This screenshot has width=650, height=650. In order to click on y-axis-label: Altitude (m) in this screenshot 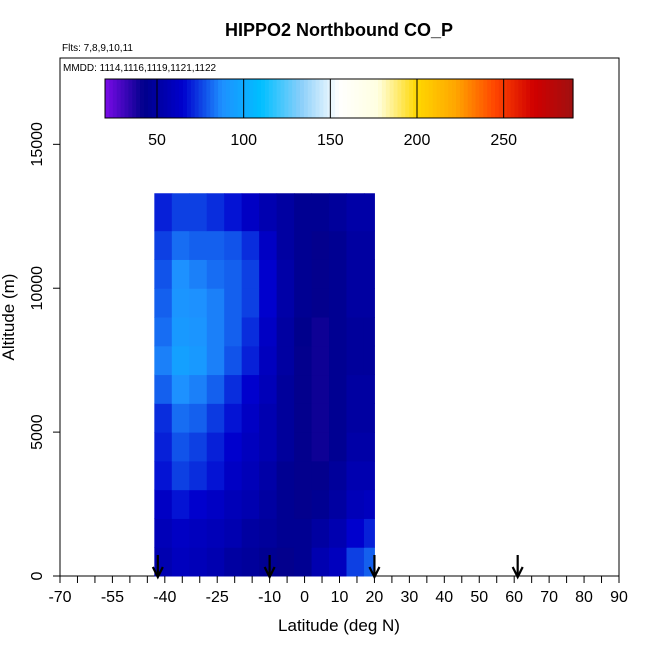, I will do `click(9, 317)`.